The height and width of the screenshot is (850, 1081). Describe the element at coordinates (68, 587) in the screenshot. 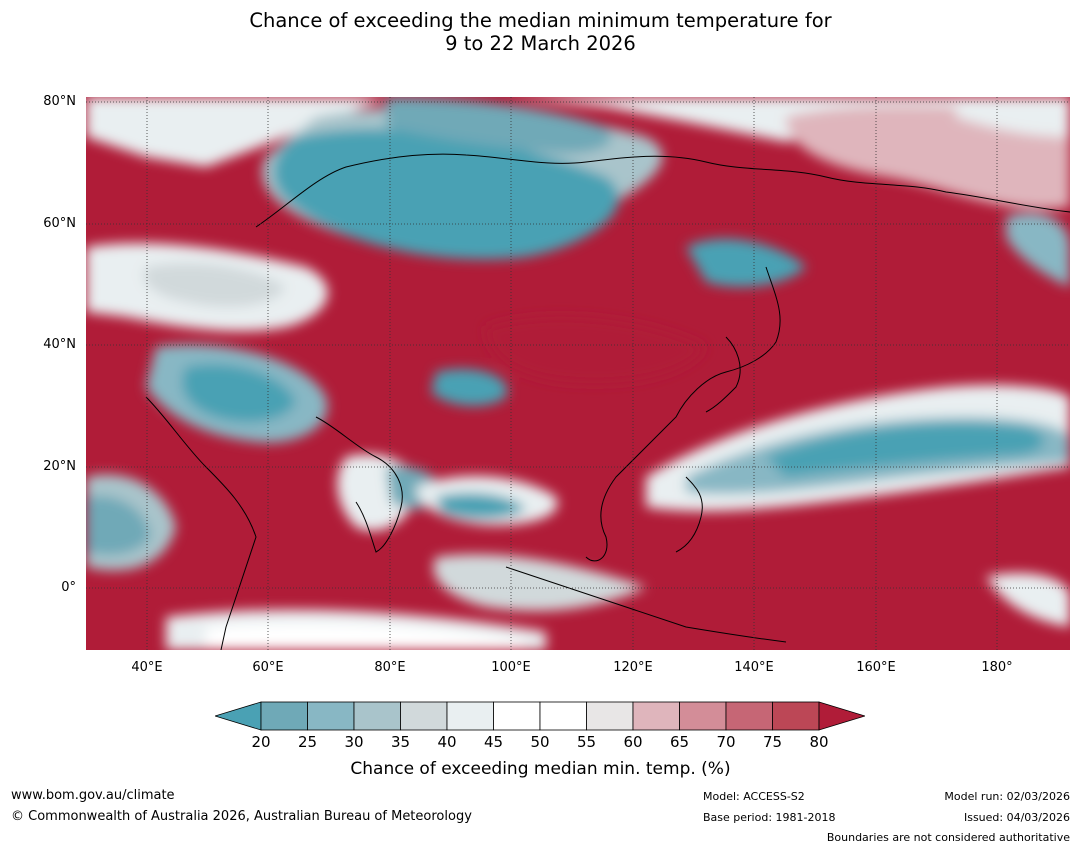

I see `lat-label-0: 0°` at that location.